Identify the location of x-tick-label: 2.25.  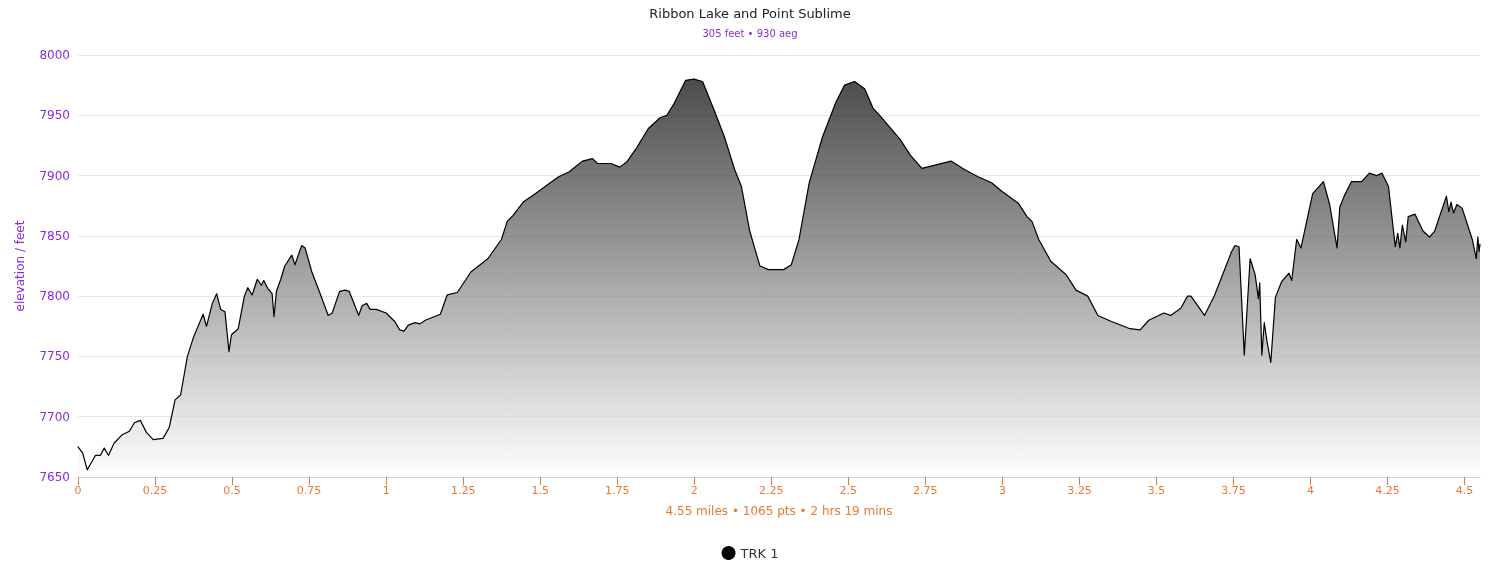
(771, 490).